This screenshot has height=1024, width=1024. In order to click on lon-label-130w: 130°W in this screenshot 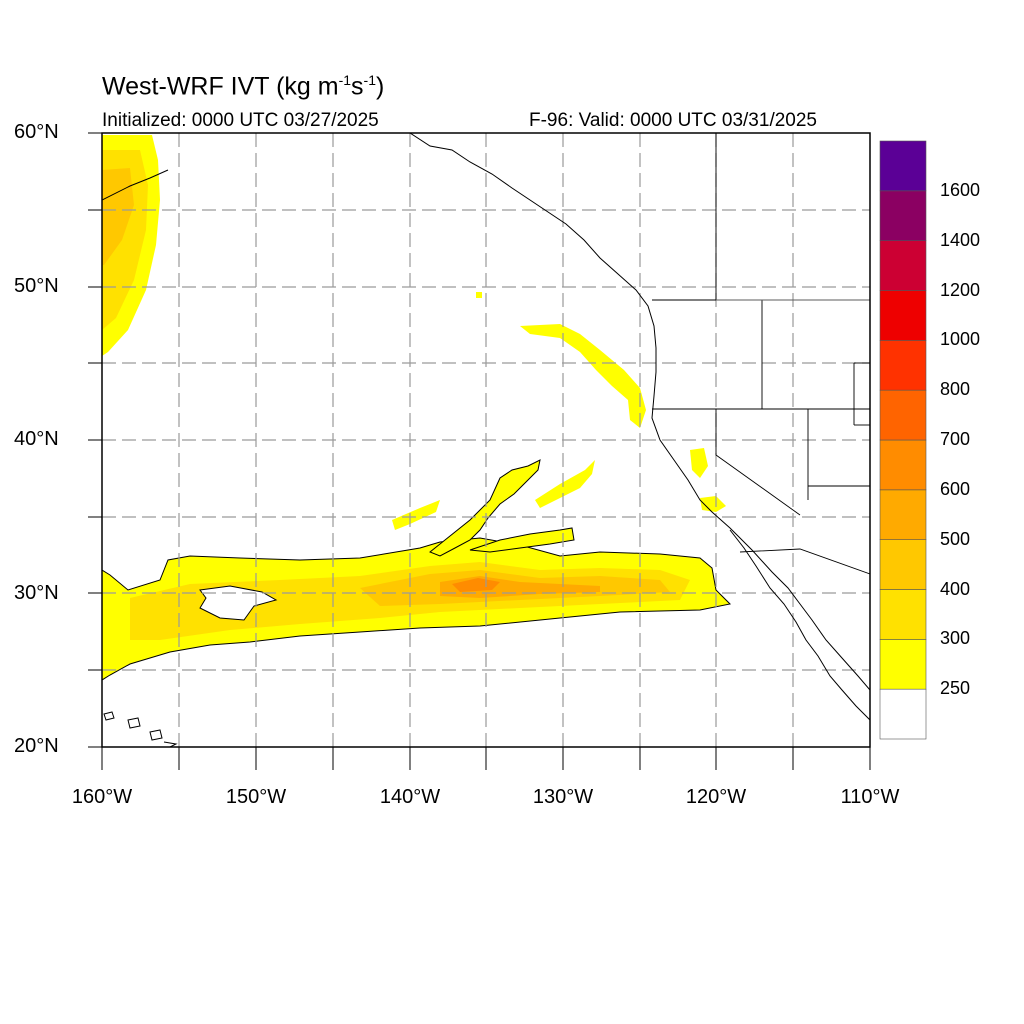, I will do `click(563, 797)`.